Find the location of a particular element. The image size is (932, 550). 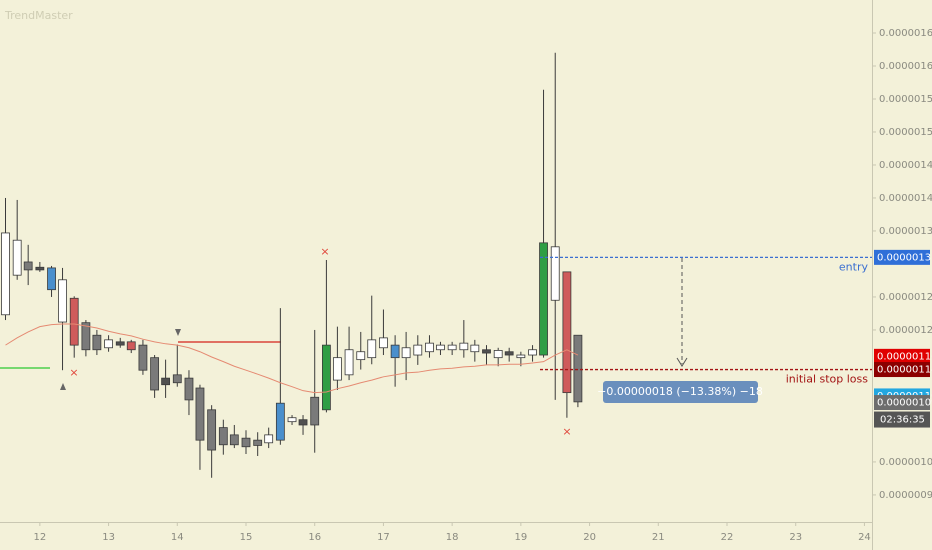

measure-label: −0.00000018 (−13.38%) −18 is located at coordinates (680, 391).